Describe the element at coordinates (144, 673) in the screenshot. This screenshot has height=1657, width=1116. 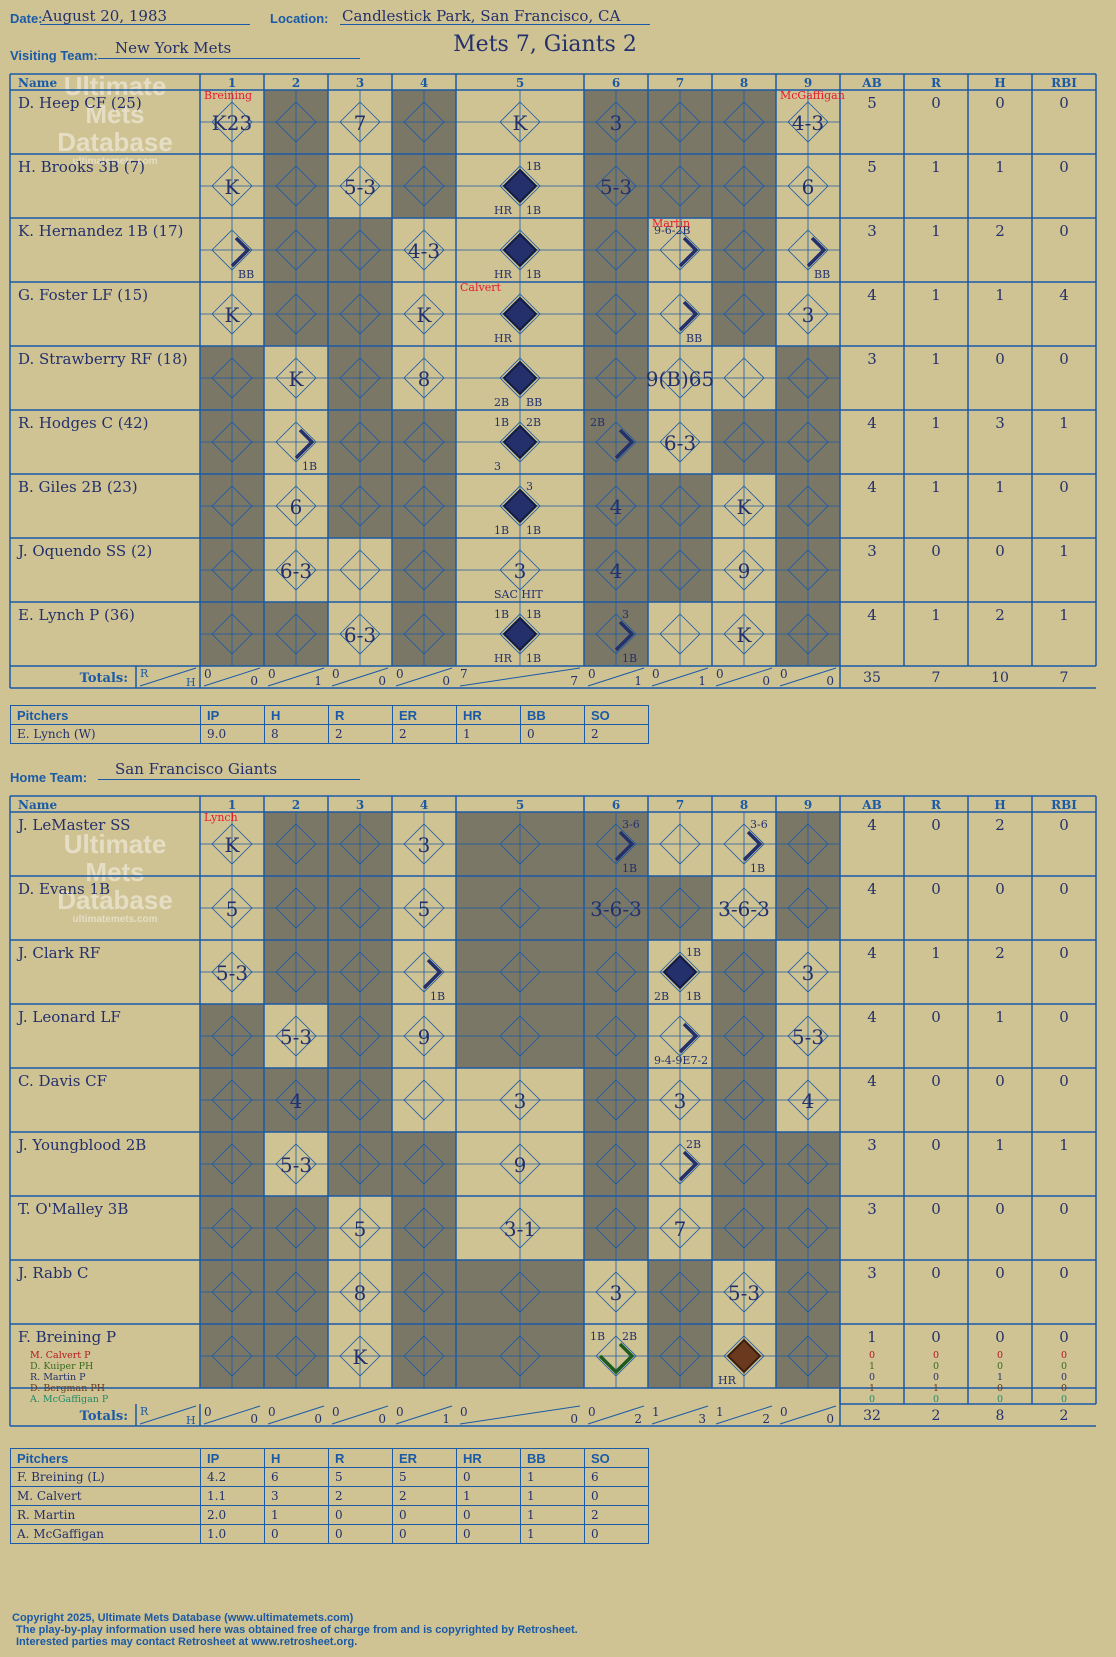
I see `runs-key: R` at that location.